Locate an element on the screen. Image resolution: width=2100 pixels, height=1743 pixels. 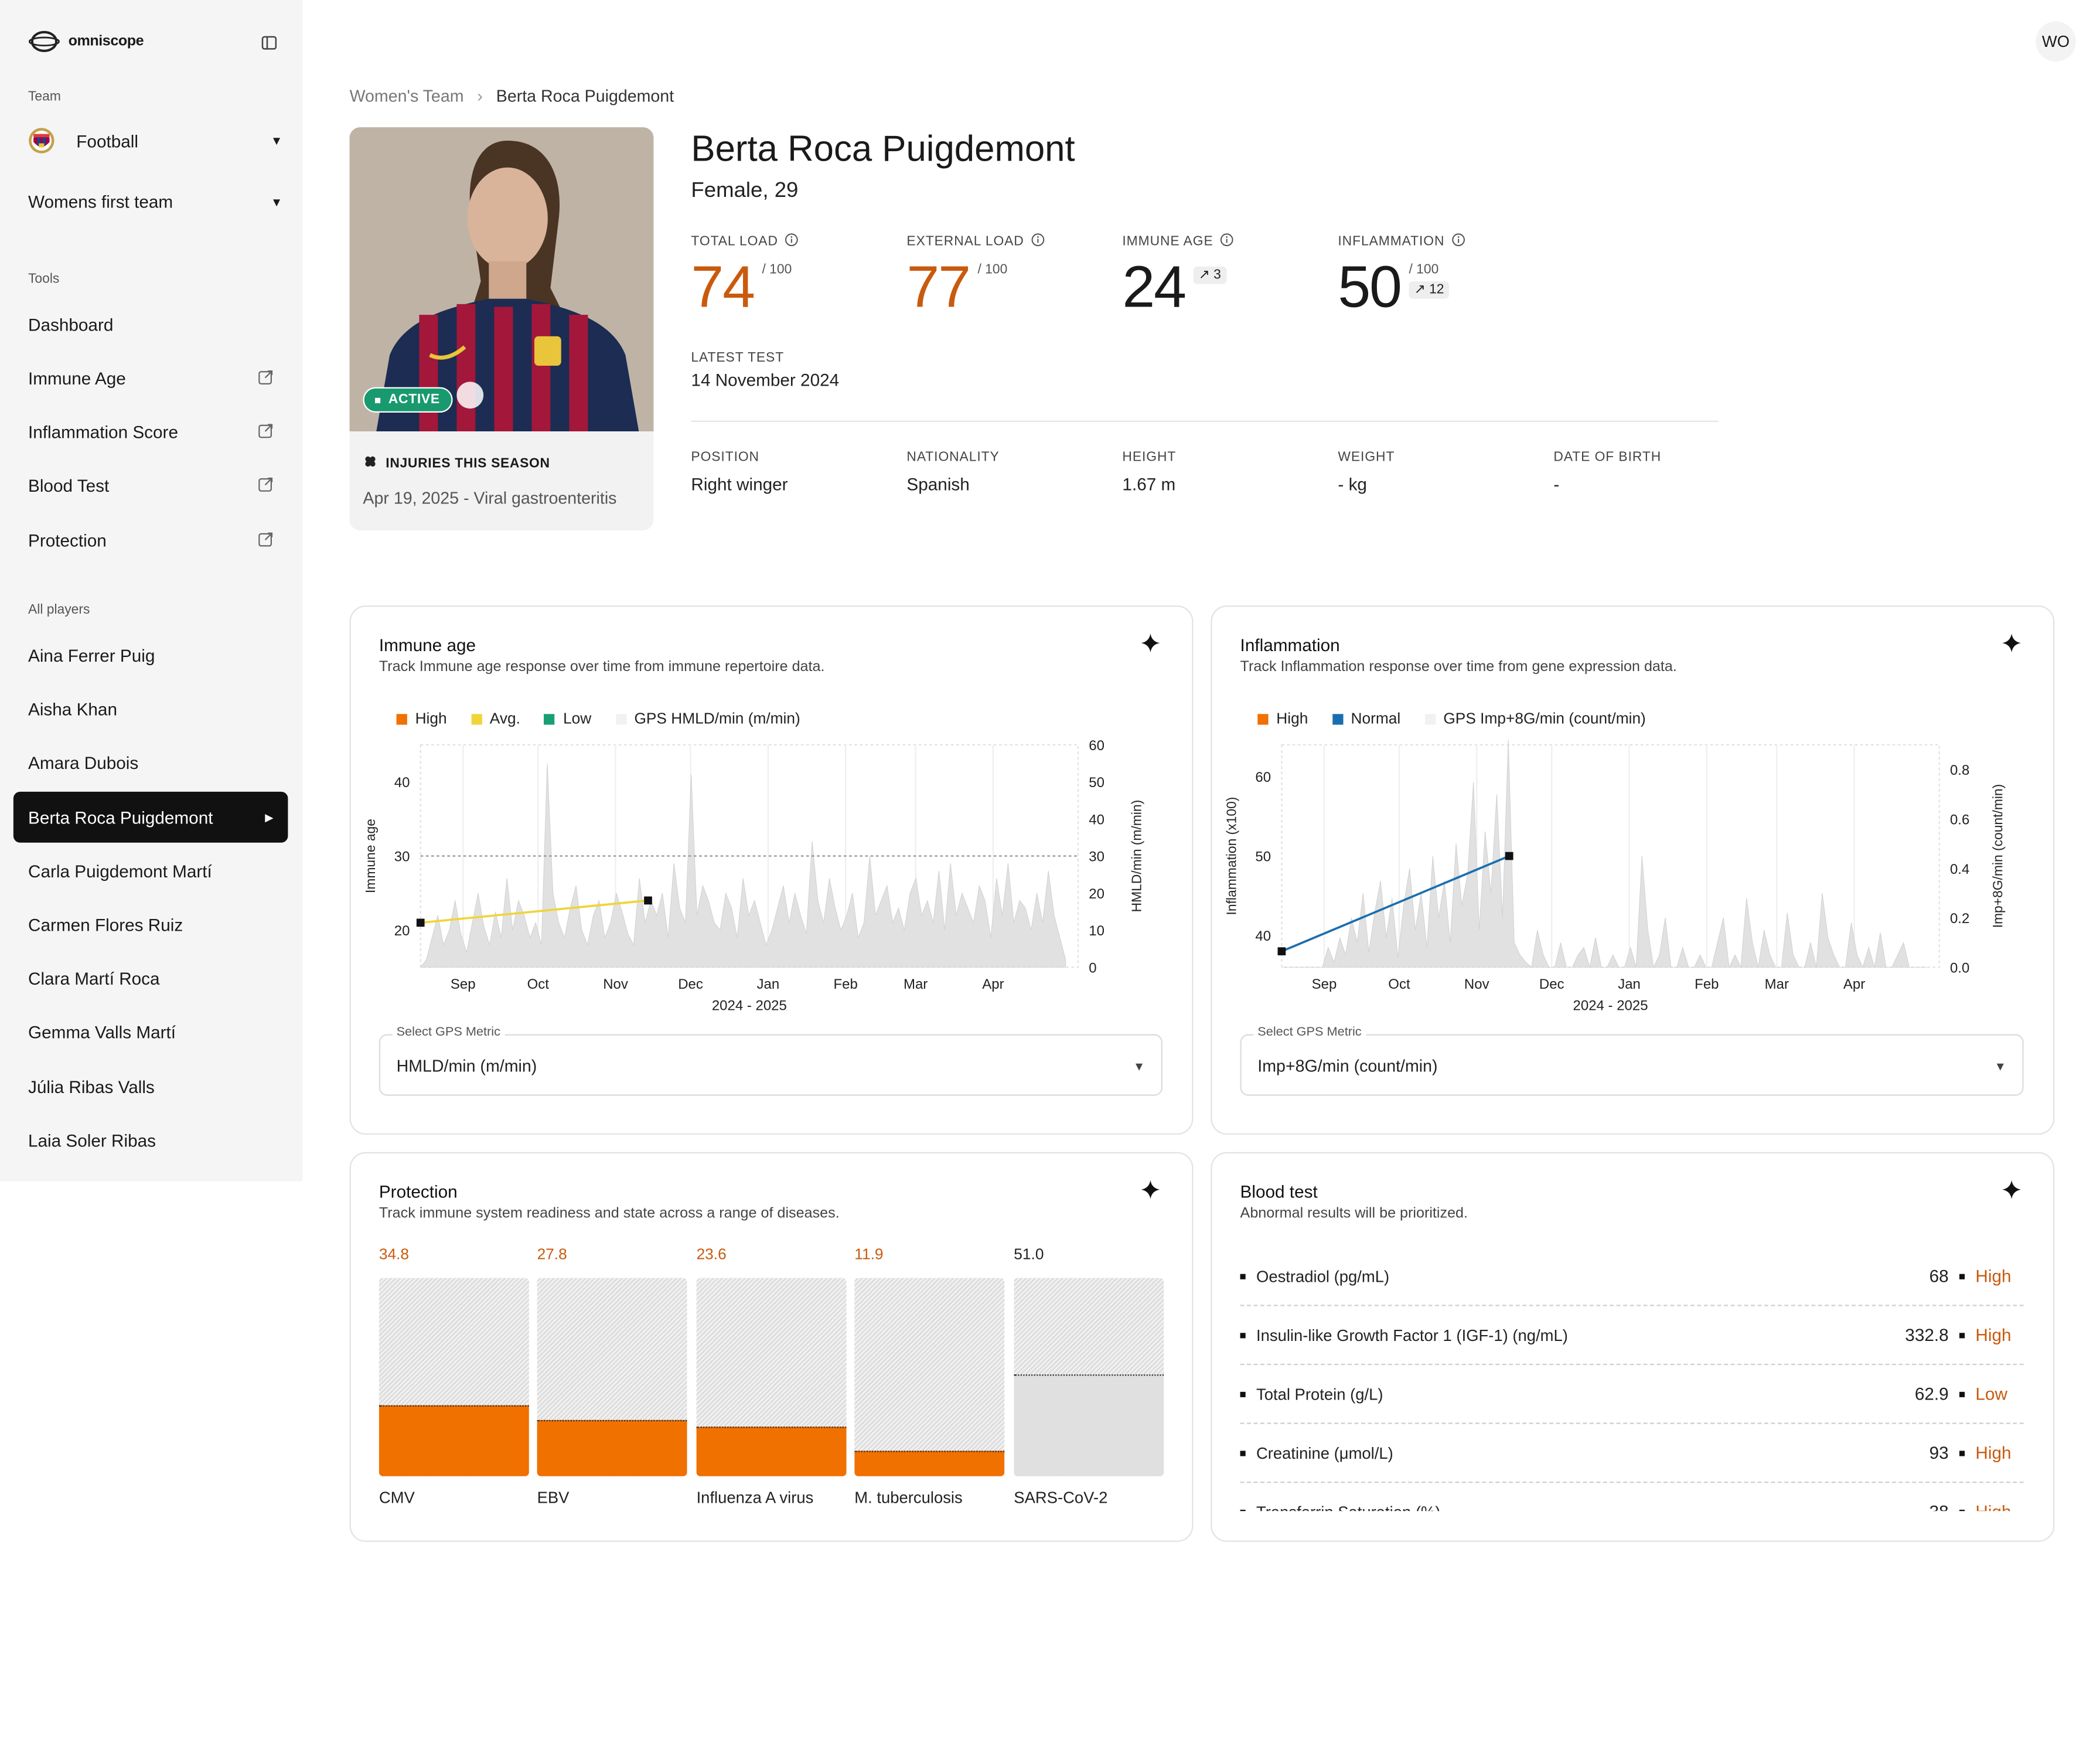
breadcrumb-parent: Women's Team is located at coordinates (406, 96).